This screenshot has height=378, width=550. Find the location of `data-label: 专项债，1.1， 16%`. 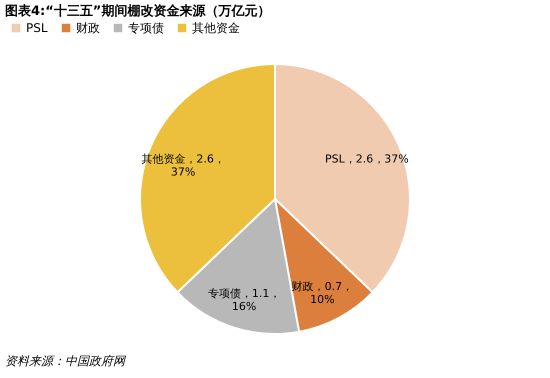

data-label: 专项债，1.1， 16% is located at coordinates (244, 300).